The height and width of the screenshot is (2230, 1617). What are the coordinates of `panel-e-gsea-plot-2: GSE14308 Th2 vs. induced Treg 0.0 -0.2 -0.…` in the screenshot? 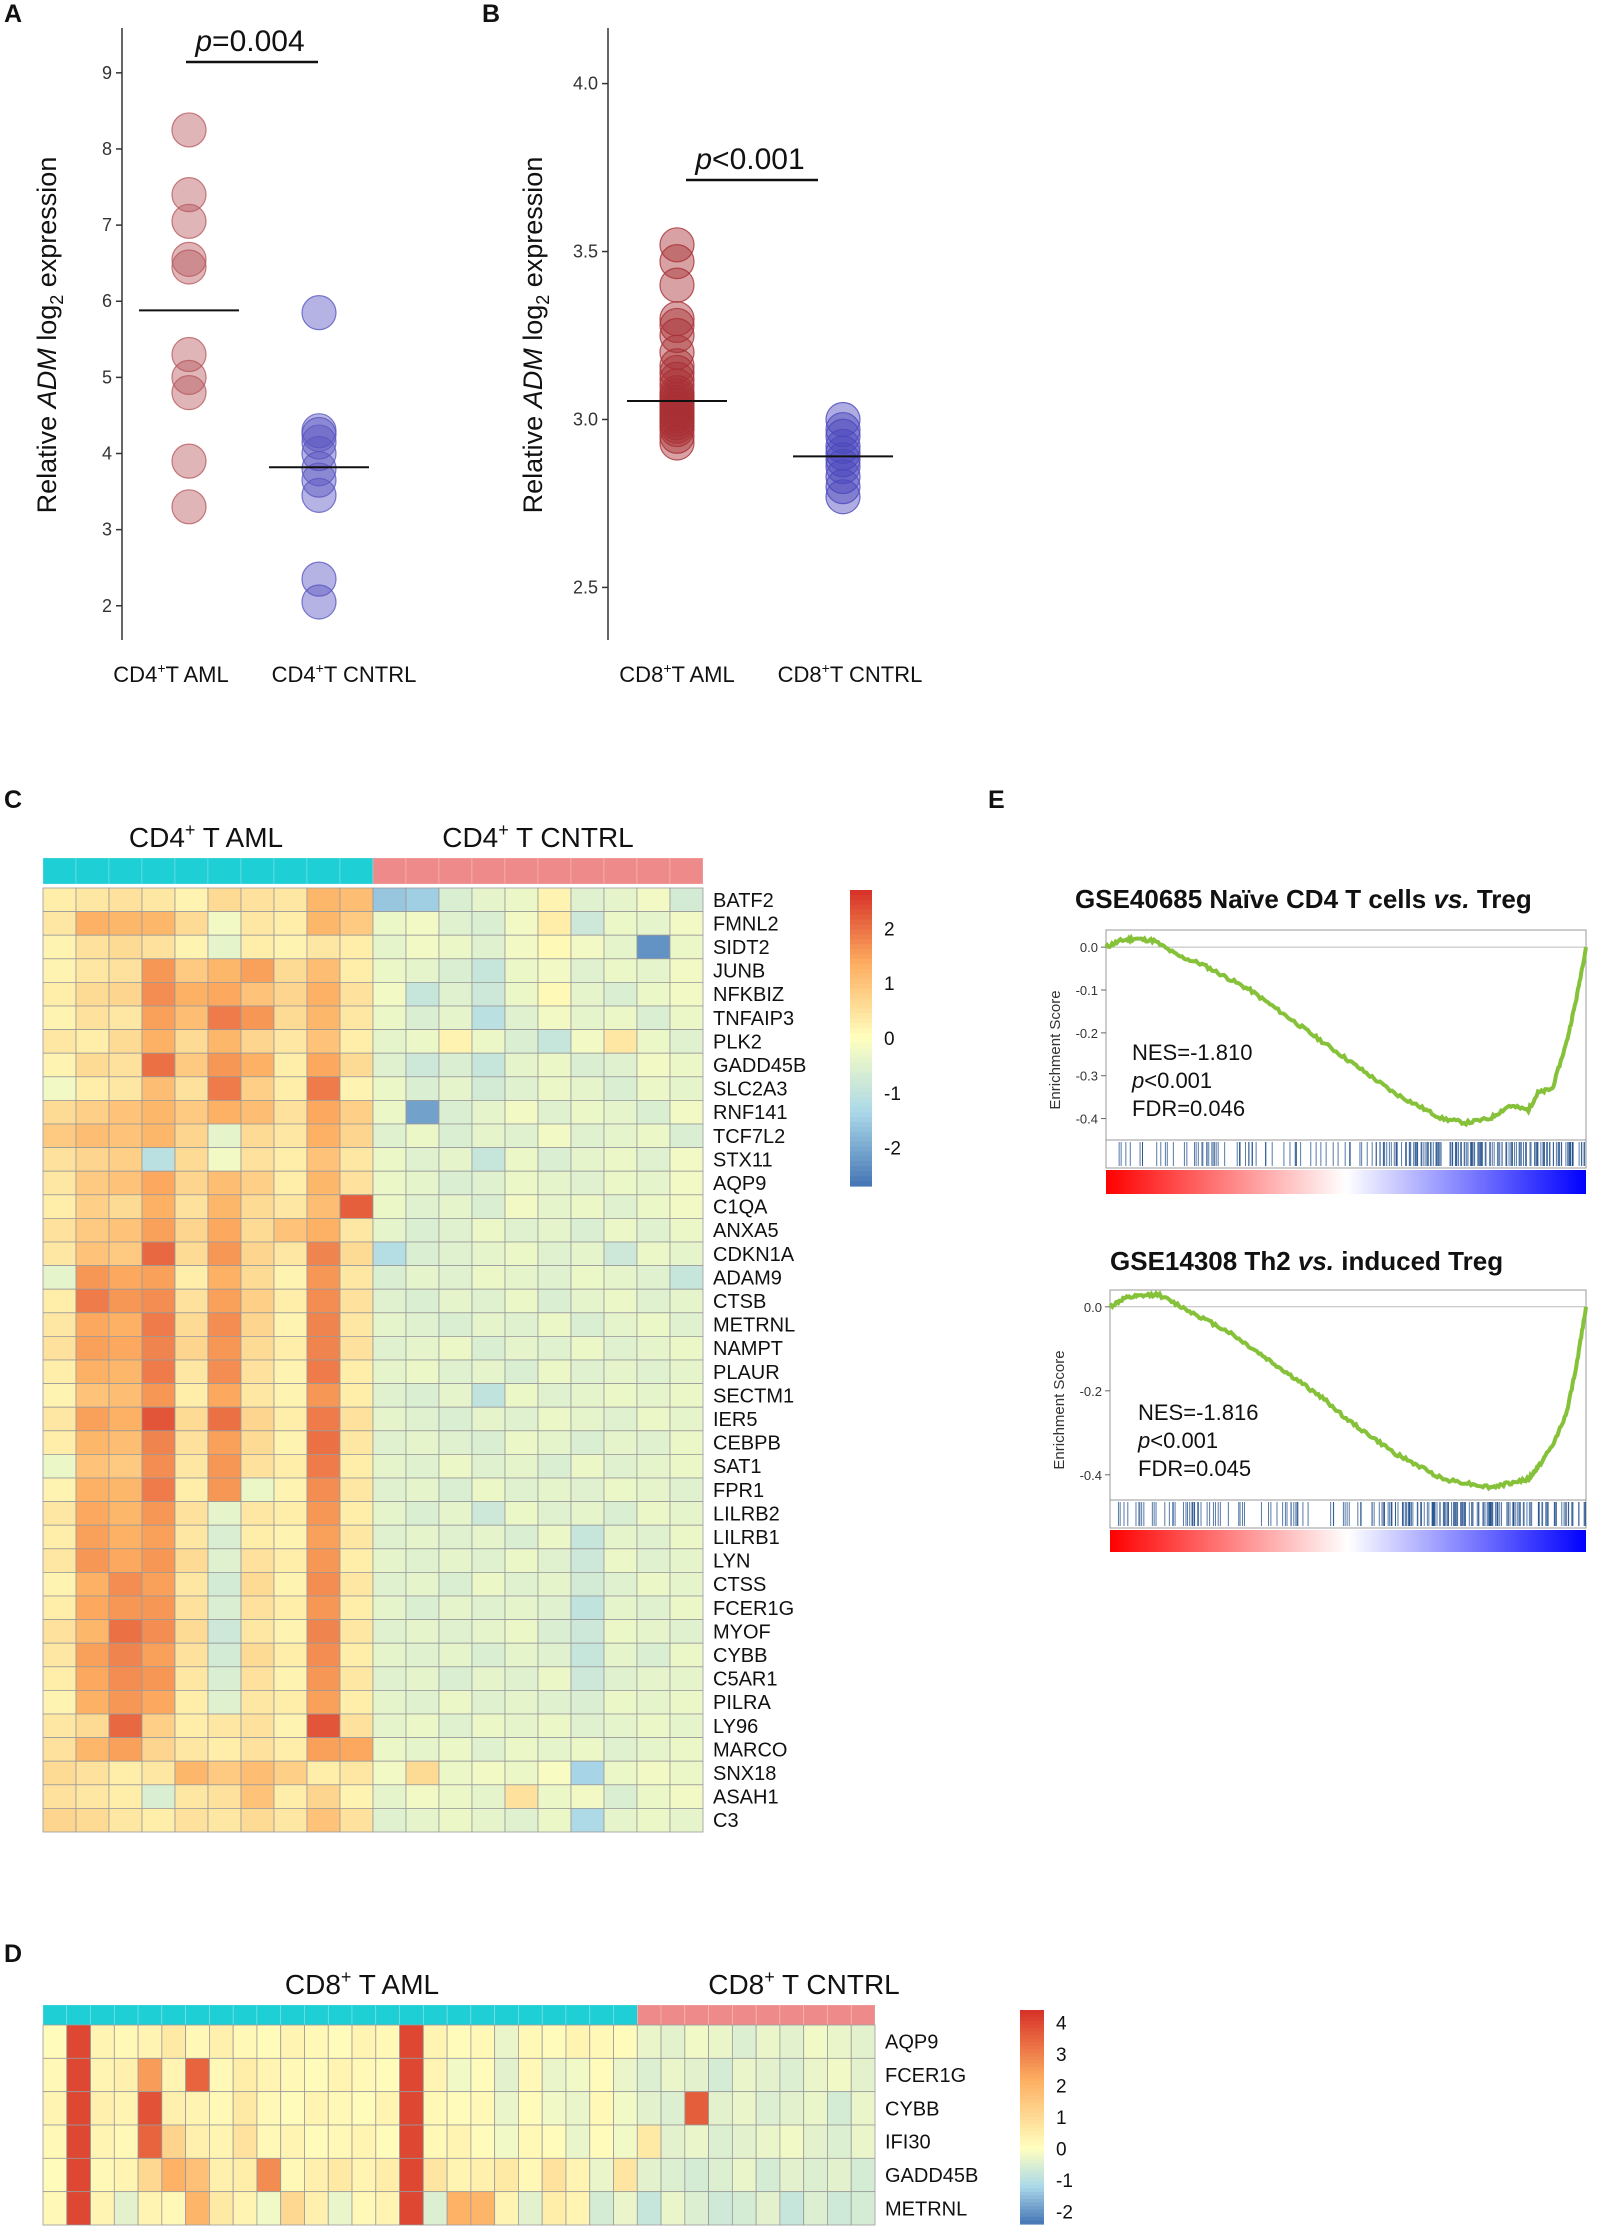 It's located at (1319, 1399).